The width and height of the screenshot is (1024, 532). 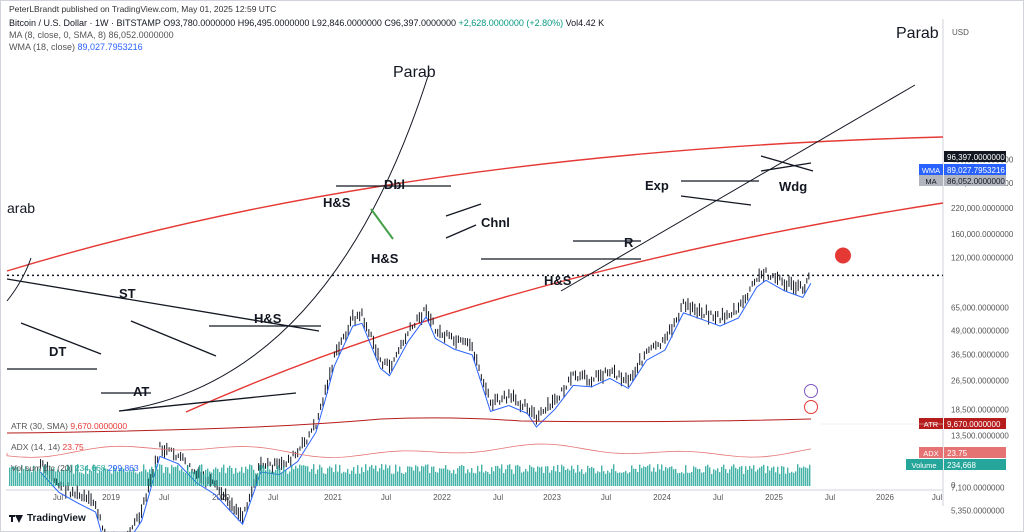 I want to click on price-tick-label: 13,500.0000000, so click(x=980, y=435).